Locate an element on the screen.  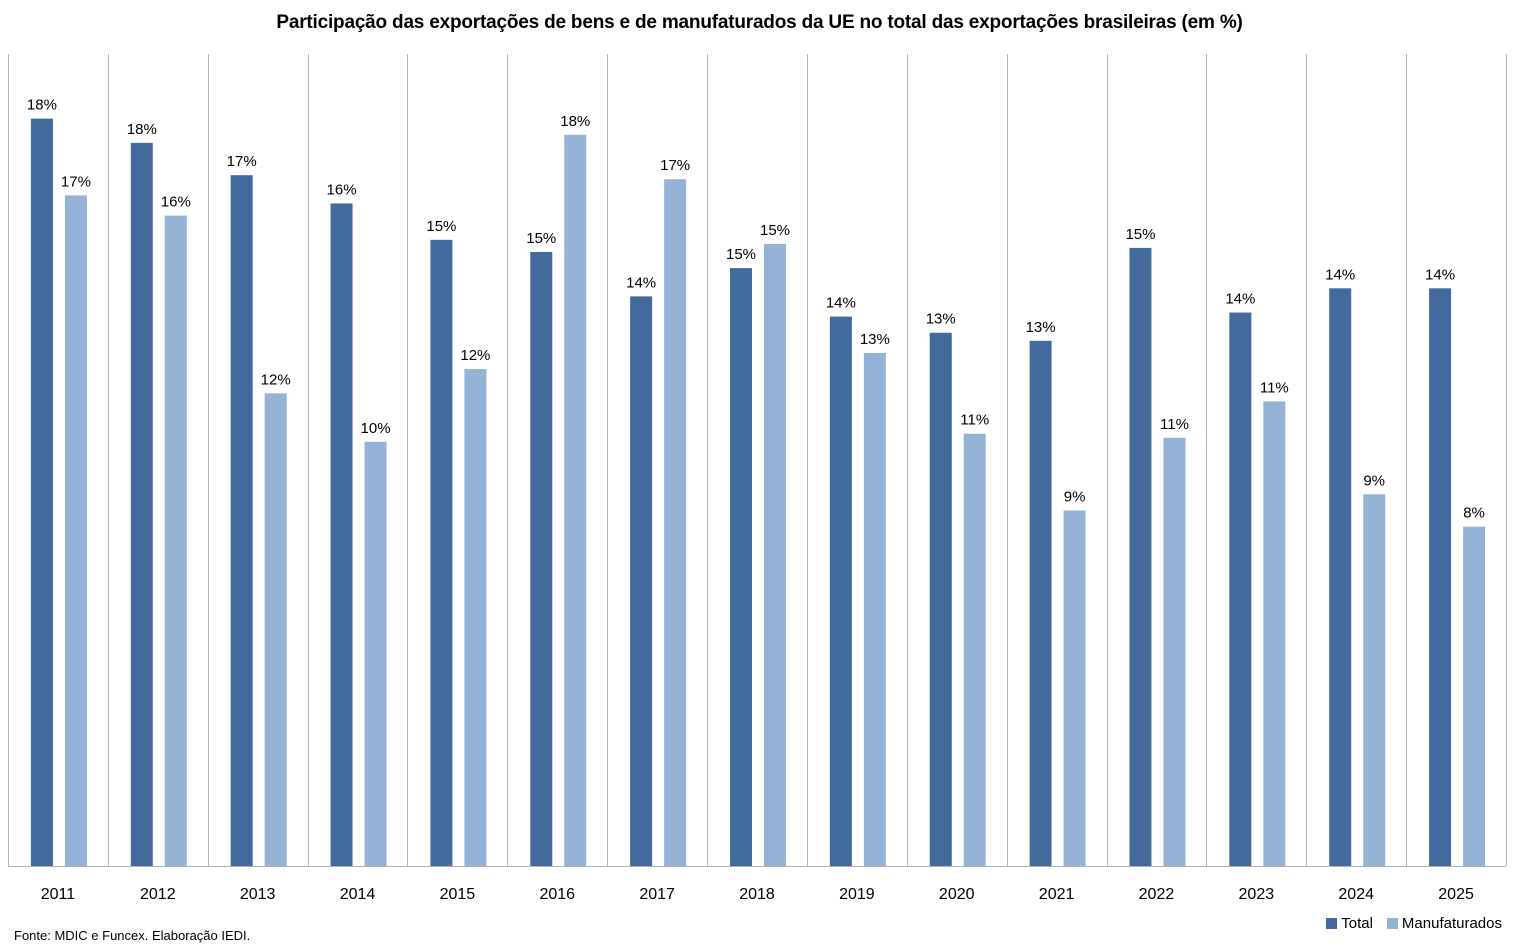
bar-manufaturados-2019 is located at coordinates (874, 609).